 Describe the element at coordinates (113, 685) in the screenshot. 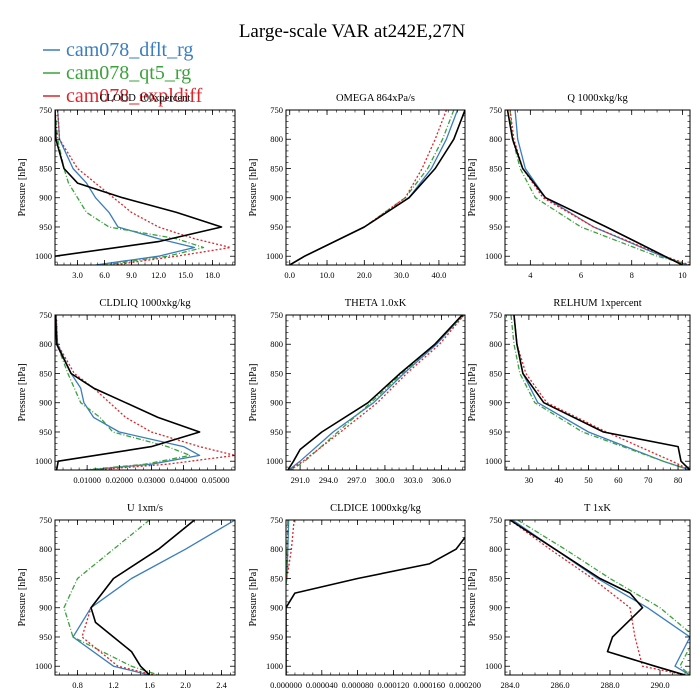

I see `x-tick-label: 1.2` at that location.